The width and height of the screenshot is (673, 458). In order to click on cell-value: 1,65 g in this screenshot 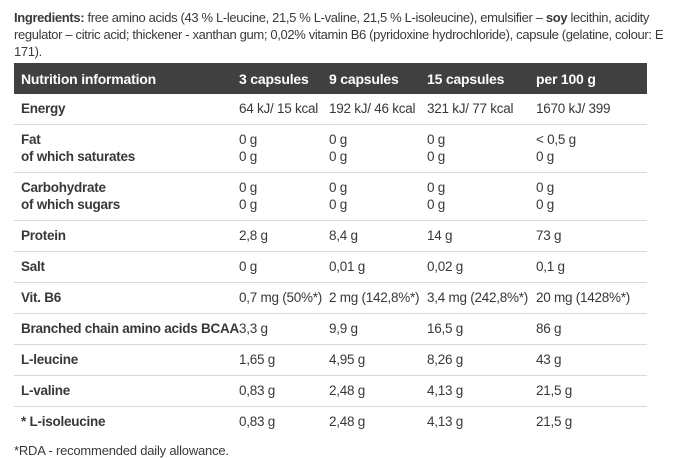, I will do `click(257, 359)`.